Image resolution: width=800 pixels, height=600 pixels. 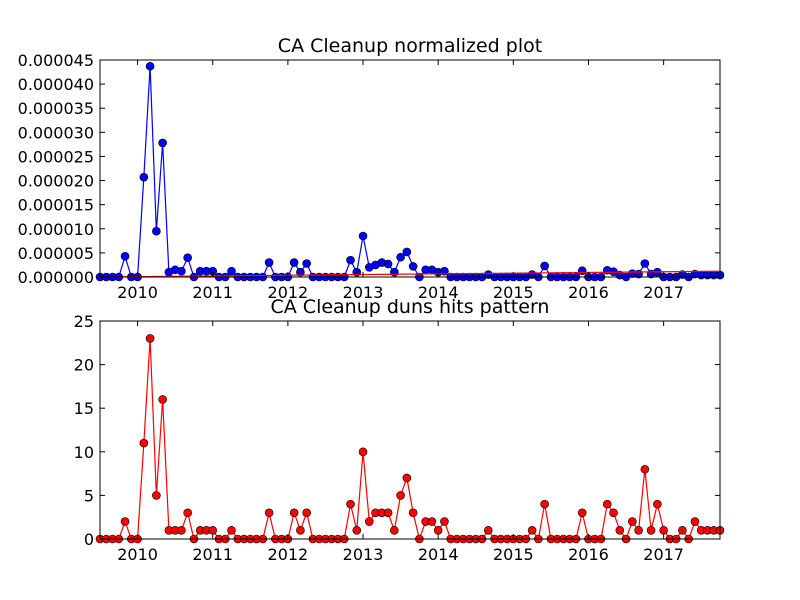 What do you see at coordinates (56, 181) in the screenshot?
I see `y-tick-label: 0.000020` at bounding box center [56, 181].